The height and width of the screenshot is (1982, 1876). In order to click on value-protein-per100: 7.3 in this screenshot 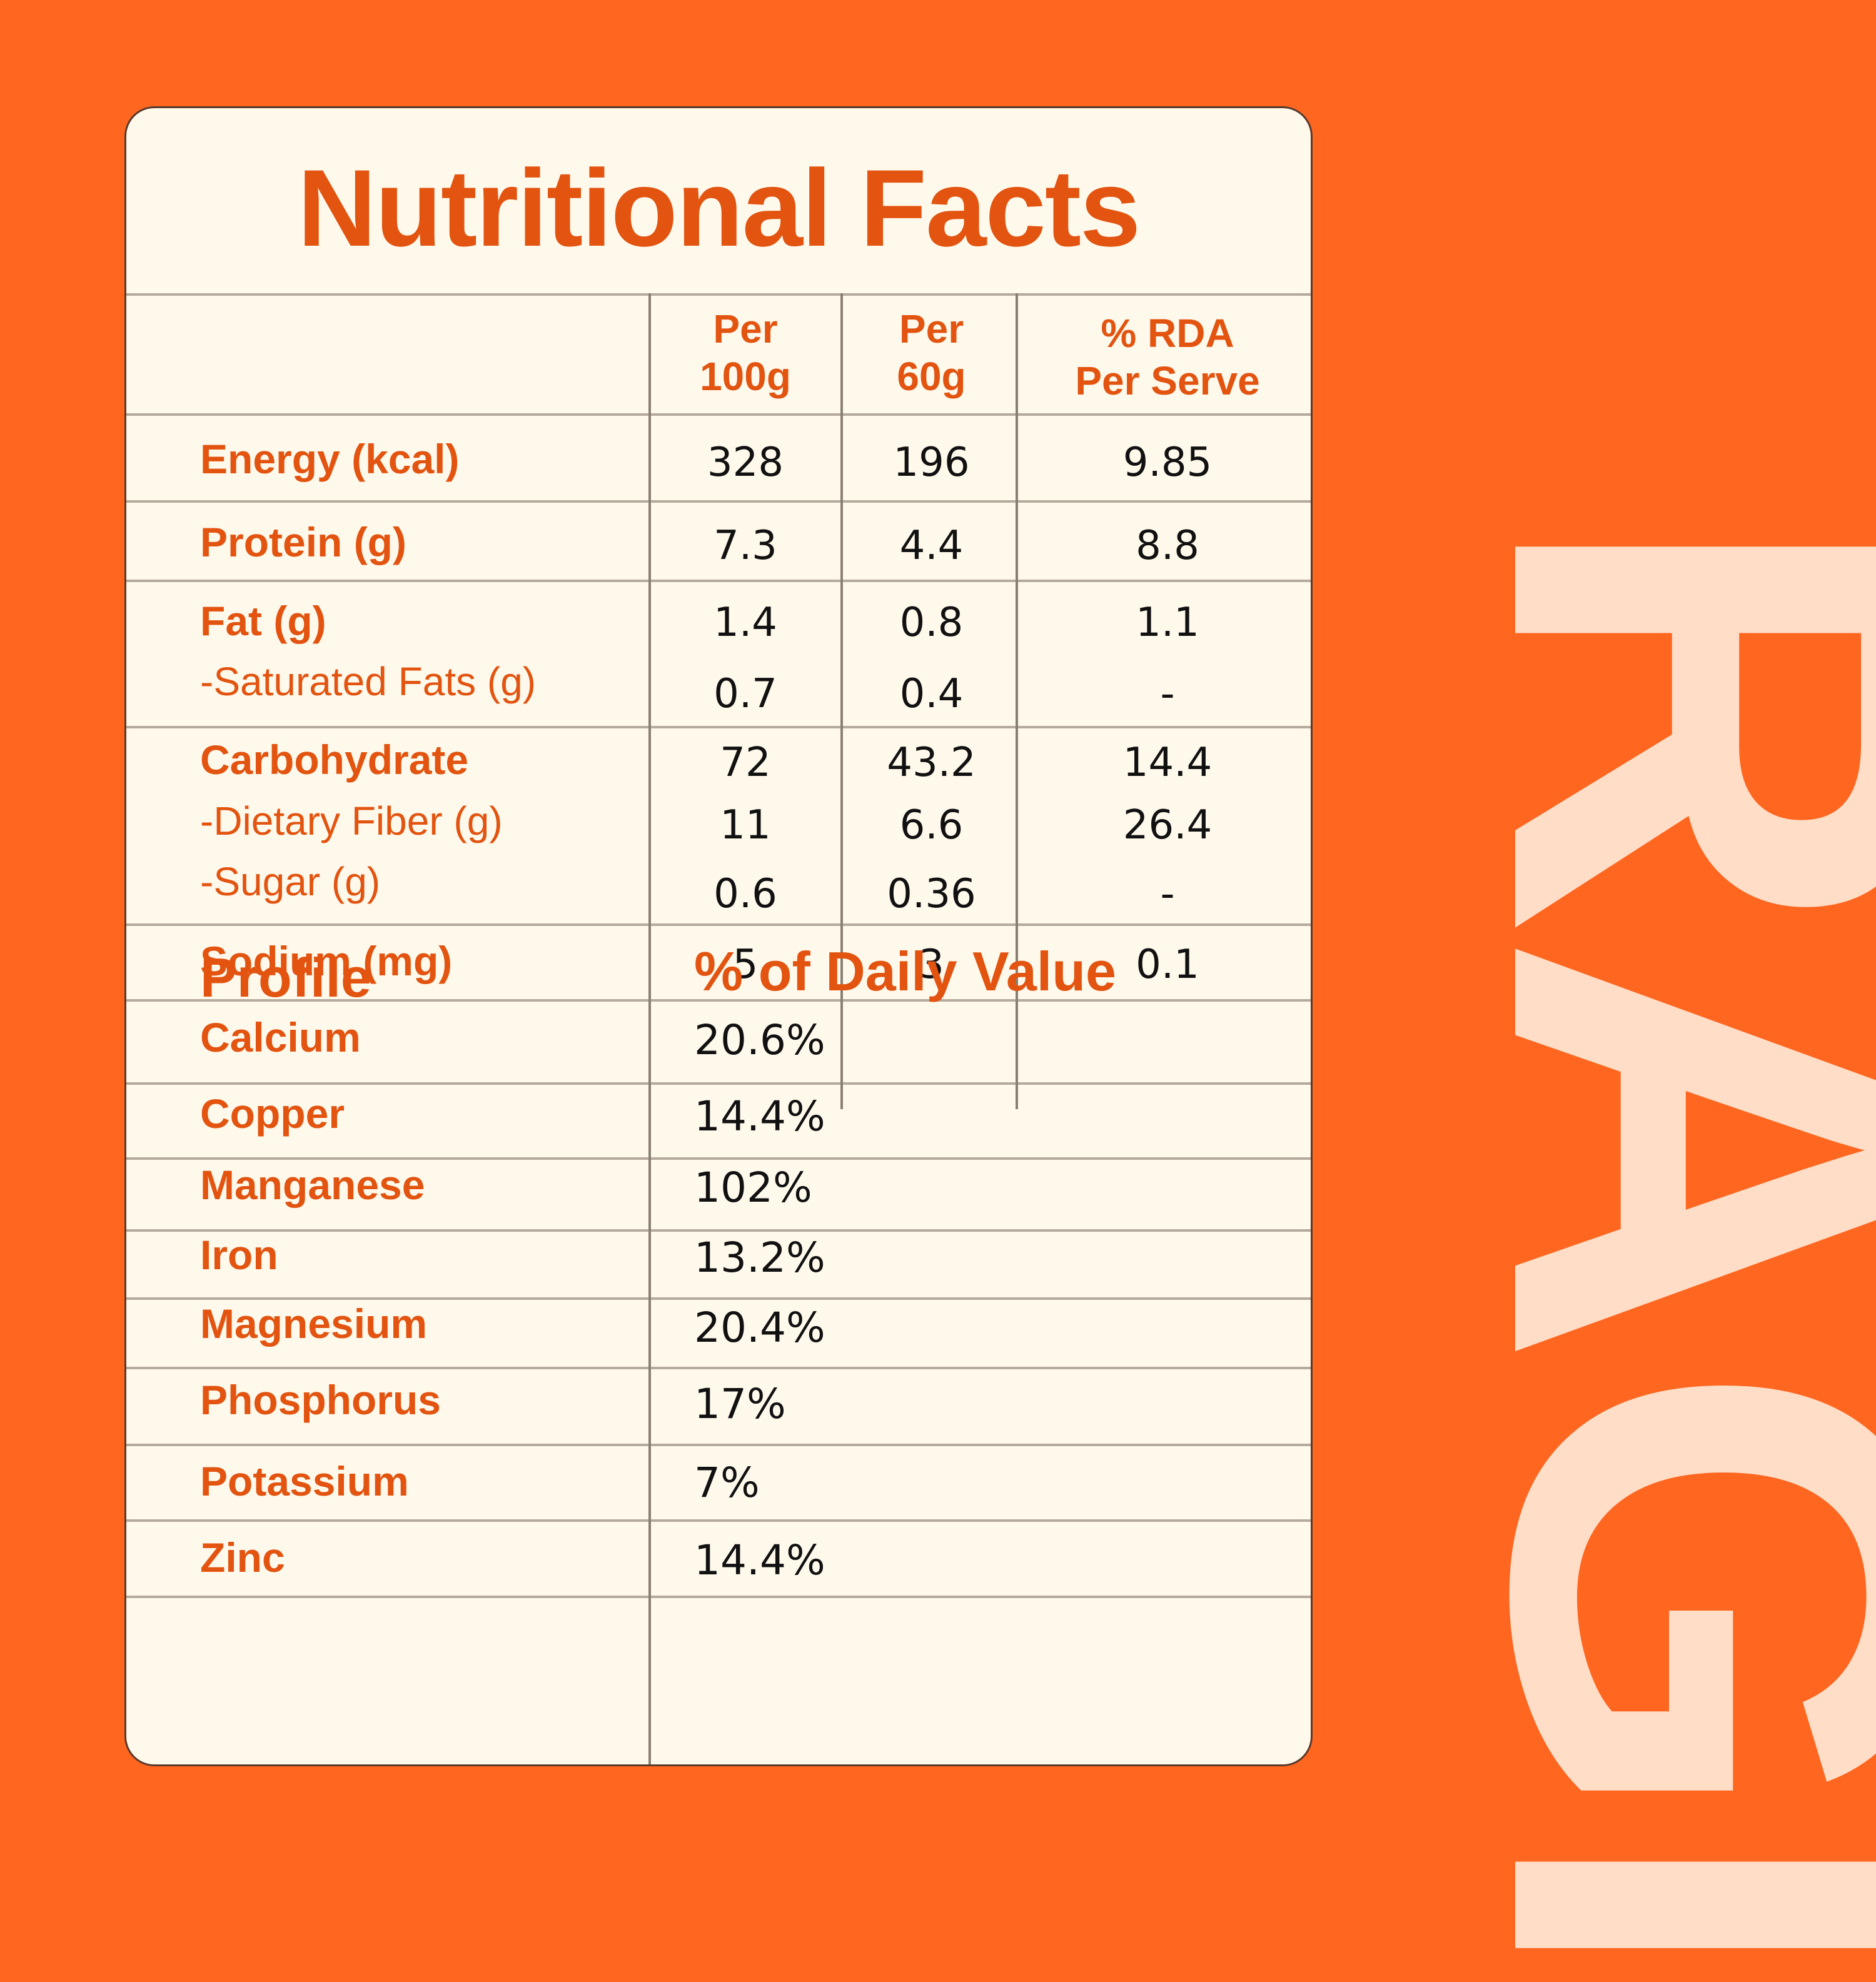, I will do `click(745, 546)`.